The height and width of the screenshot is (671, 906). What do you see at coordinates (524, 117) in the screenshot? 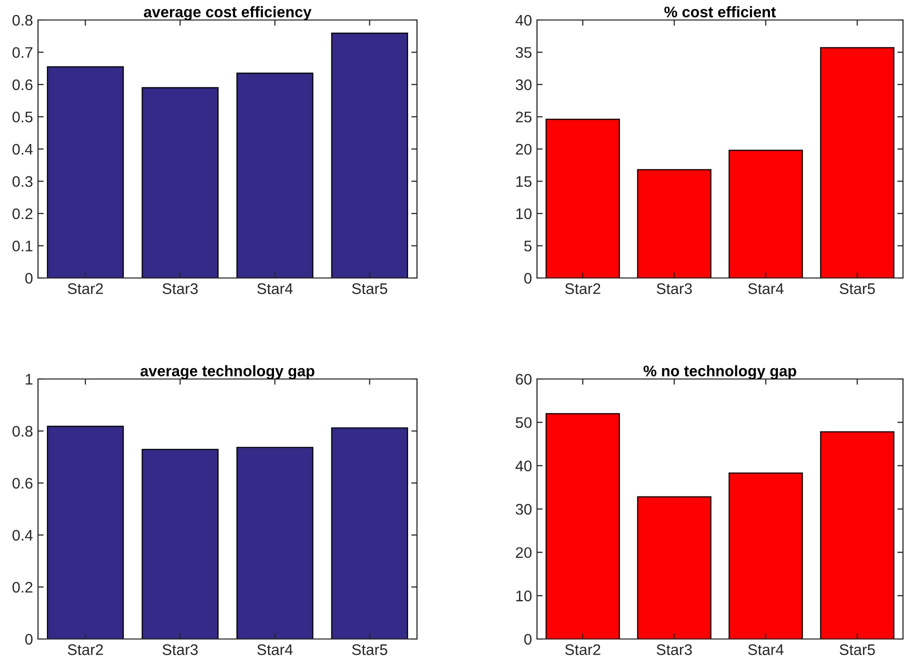
I see `y-tick-label: 25` at bounding box center [524, 117].